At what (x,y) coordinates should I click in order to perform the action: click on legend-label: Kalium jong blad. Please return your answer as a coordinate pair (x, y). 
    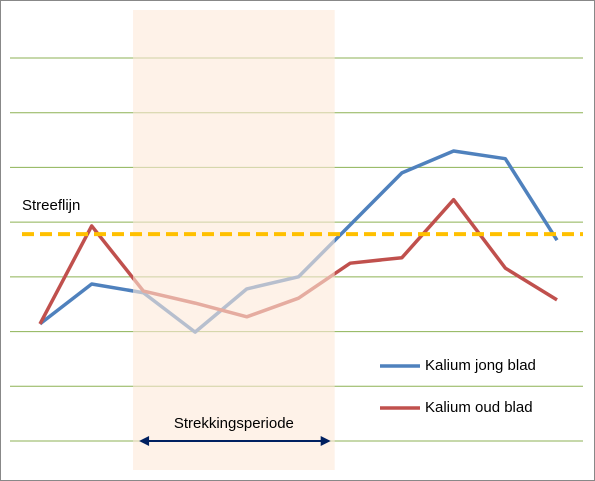
    Looking at the image, I should click on (480, 365).